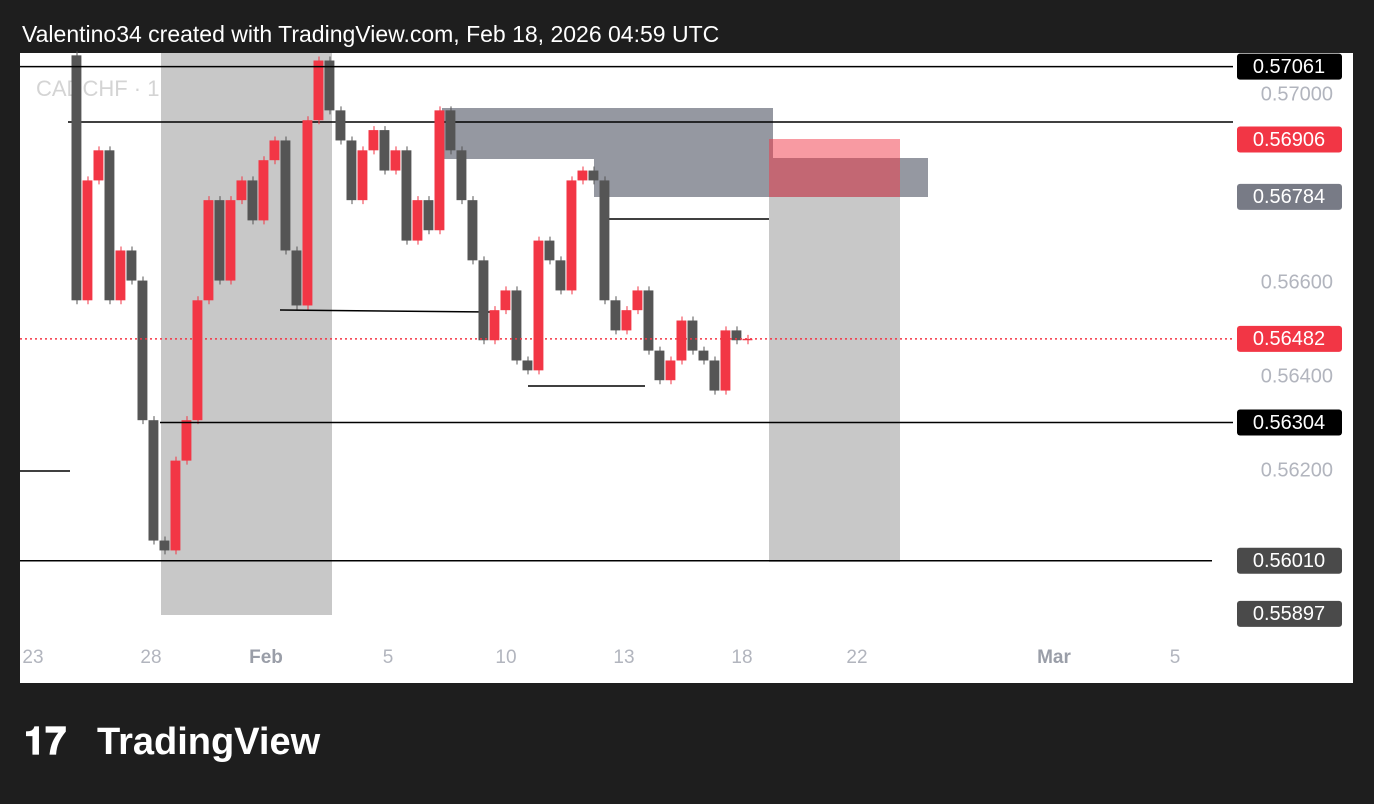  I want to click on price-label: 0.56906, so click(1289, 140).